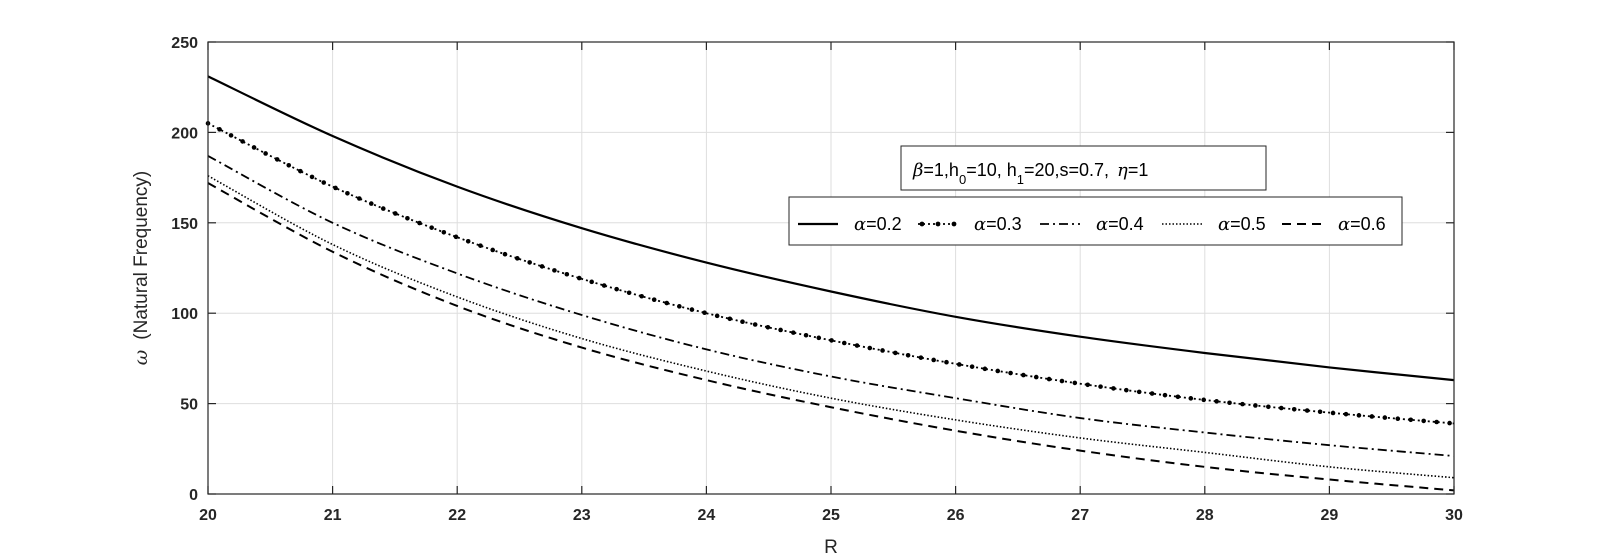 This screenshot has height=554, width=1600. What do you see at coordinates (141, 255) in the screenshot?
I see `y-axis-label-text: (Natural Frequency)` at bounding box center [141, 255].